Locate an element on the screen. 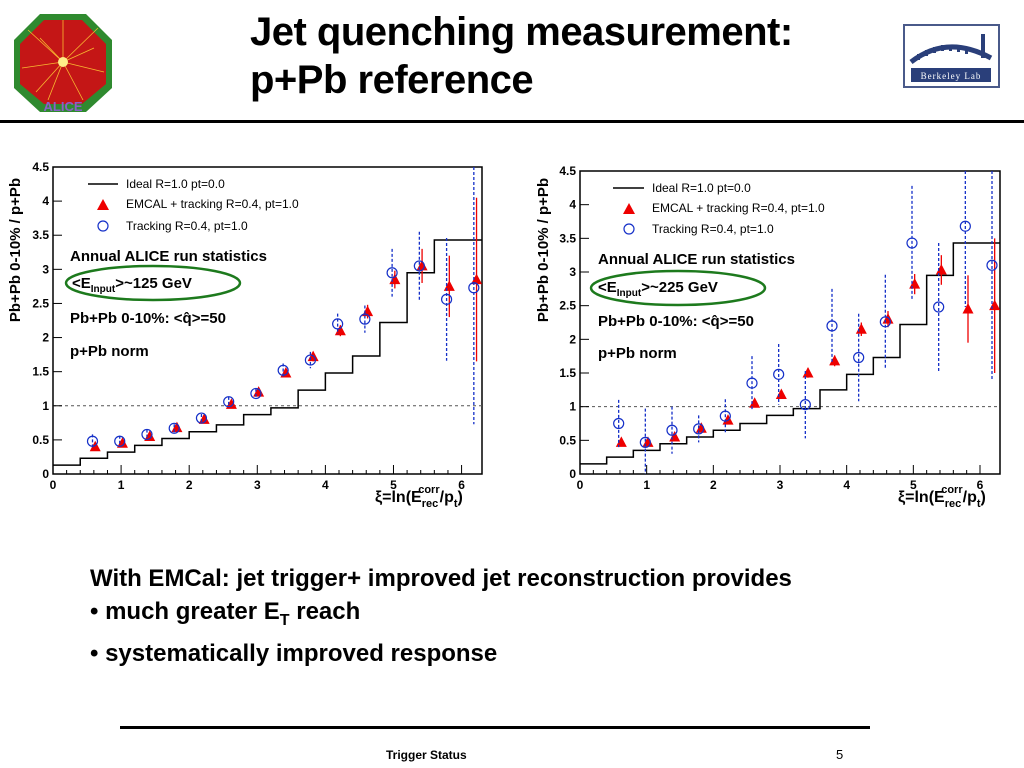 The height and width of the screenshot is (768, 1024). x-tick-label: 5 is located at coordinates (393, 485).